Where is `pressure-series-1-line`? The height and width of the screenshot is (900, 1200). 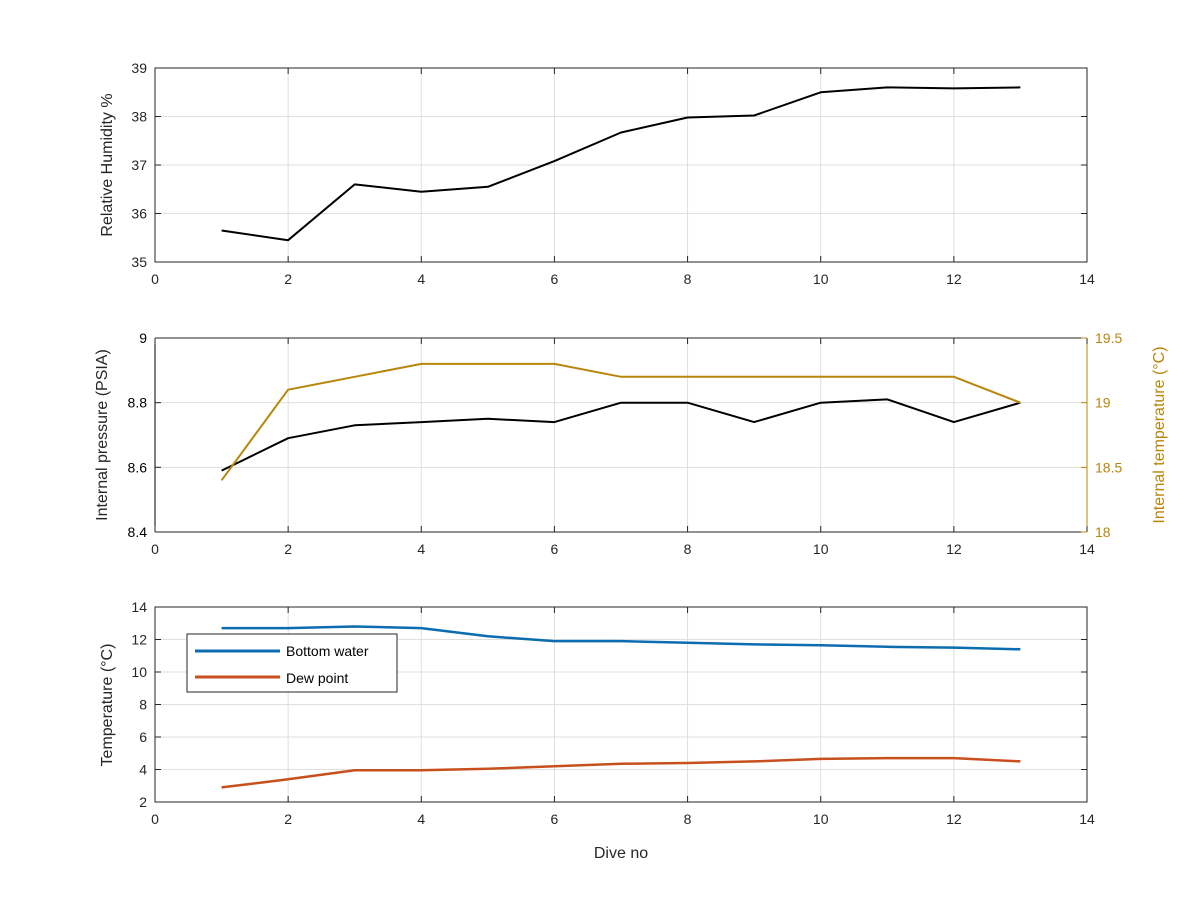
pressure-series-1-line is located at coordinates (620, 421).